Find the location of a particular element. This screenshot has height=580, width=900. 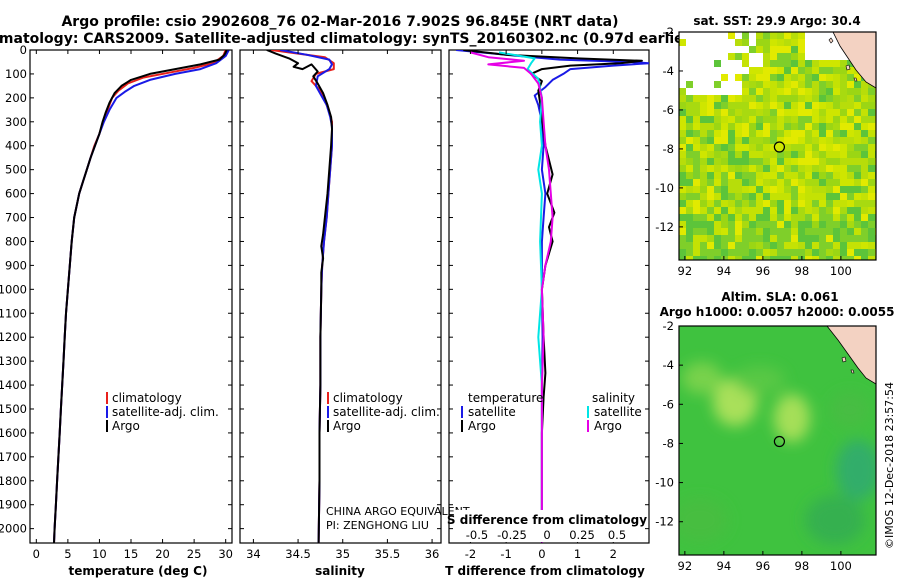

y-tick-label: 1400 is located at coordinates (13, 385).